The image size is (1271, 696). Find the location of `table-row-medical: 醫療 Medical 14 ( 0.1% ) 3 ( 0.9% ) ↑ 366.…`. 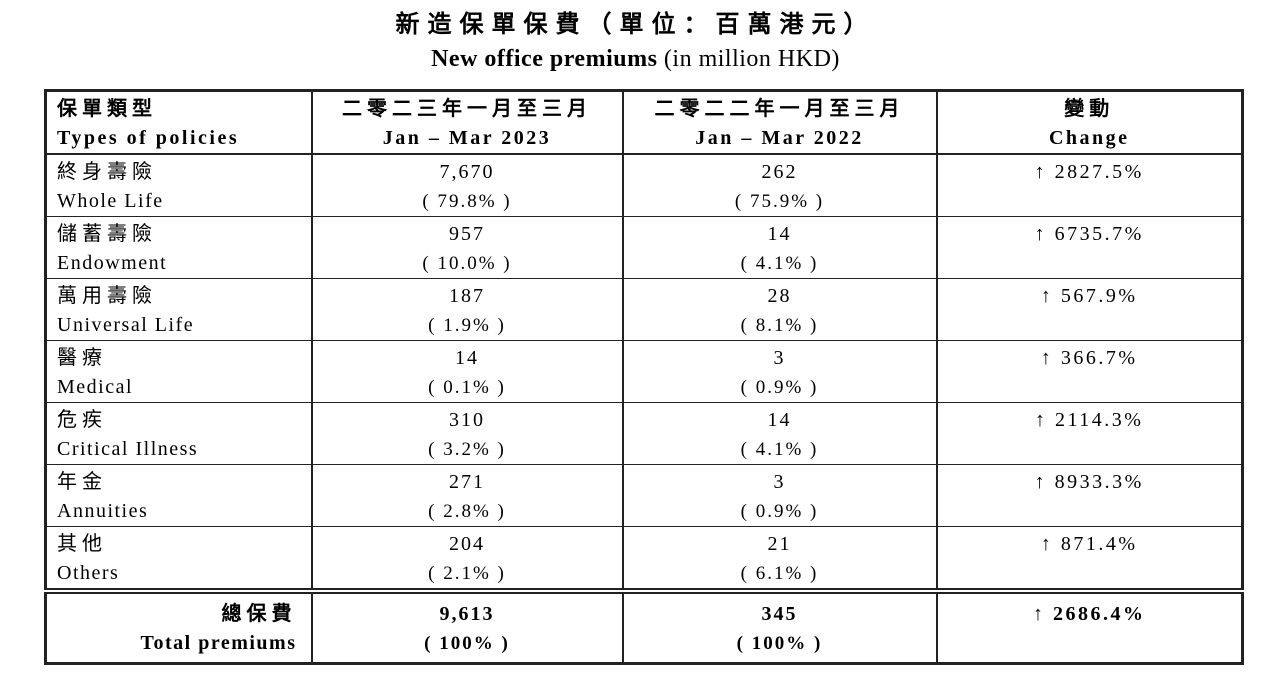

table-row-medical: 醫療 Medical 14 ( 0.1% ) 3 ( 0.9% ) ↑ 366.… is located at coordinates (643, 371).